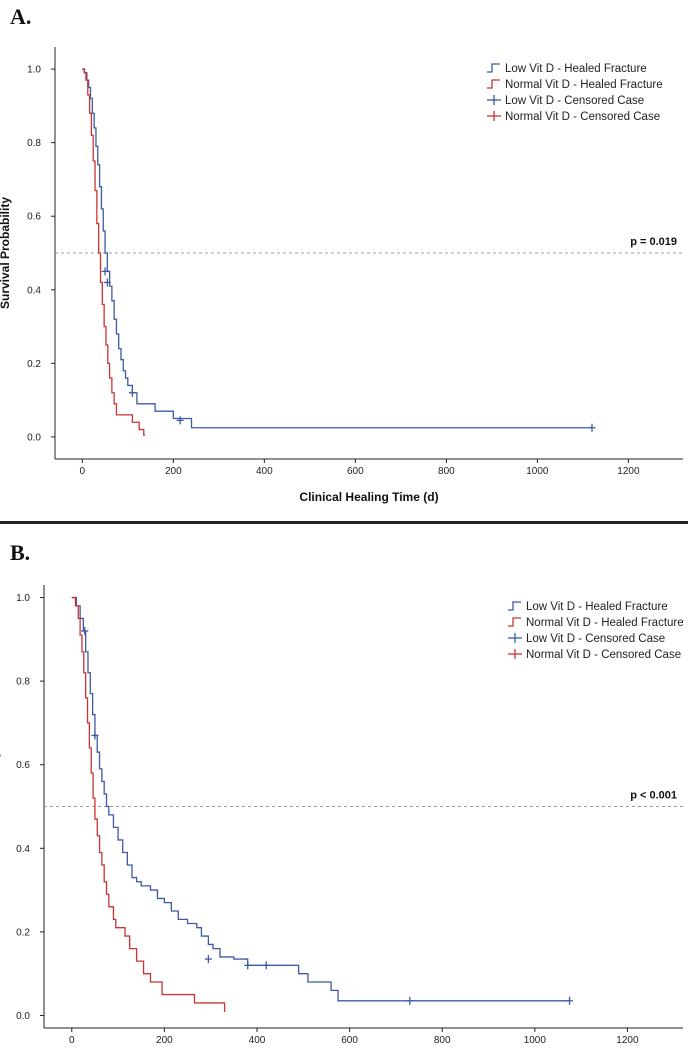 This screenshot has height=1053, width=688. What do you see at coordinates (368, 497) in the screenshot?
I see `x-axis-title: Clinical Healing Time (d)` at bounding box center [368, 497].